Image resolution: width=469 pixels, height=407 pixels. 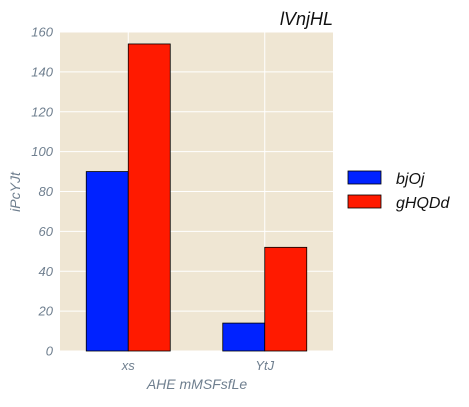 I want to click on bar-bjOj-xs, so click(x=107, y=261).